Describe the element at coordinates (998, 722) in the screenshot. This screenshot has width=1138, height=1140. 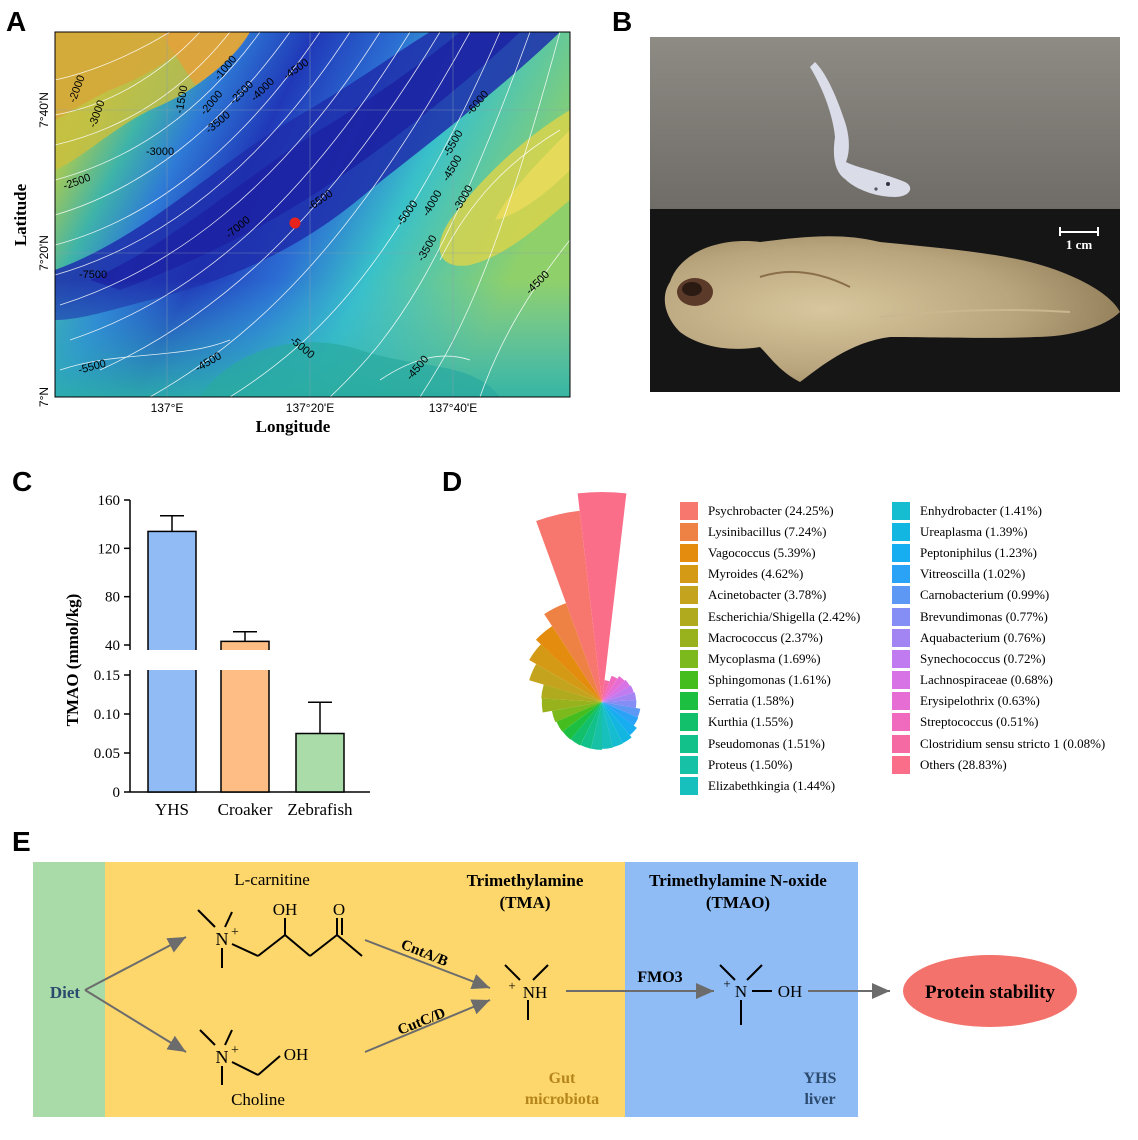
I see `legend-item: Streptococcus (0.51%)` at that location.